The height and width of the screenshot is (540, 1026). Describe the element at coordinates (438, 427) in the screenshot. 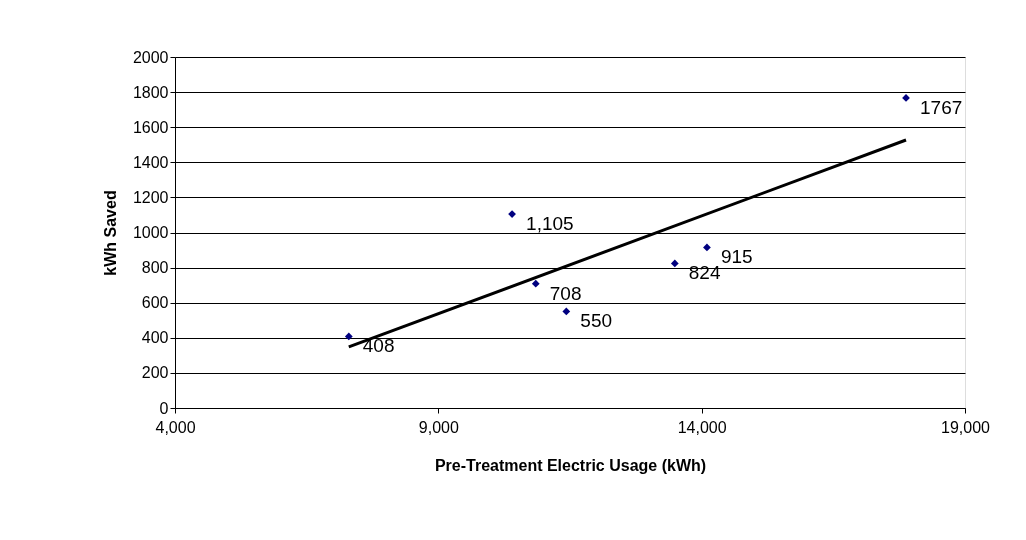

I see `x-tick-label: 9,000` at that location.